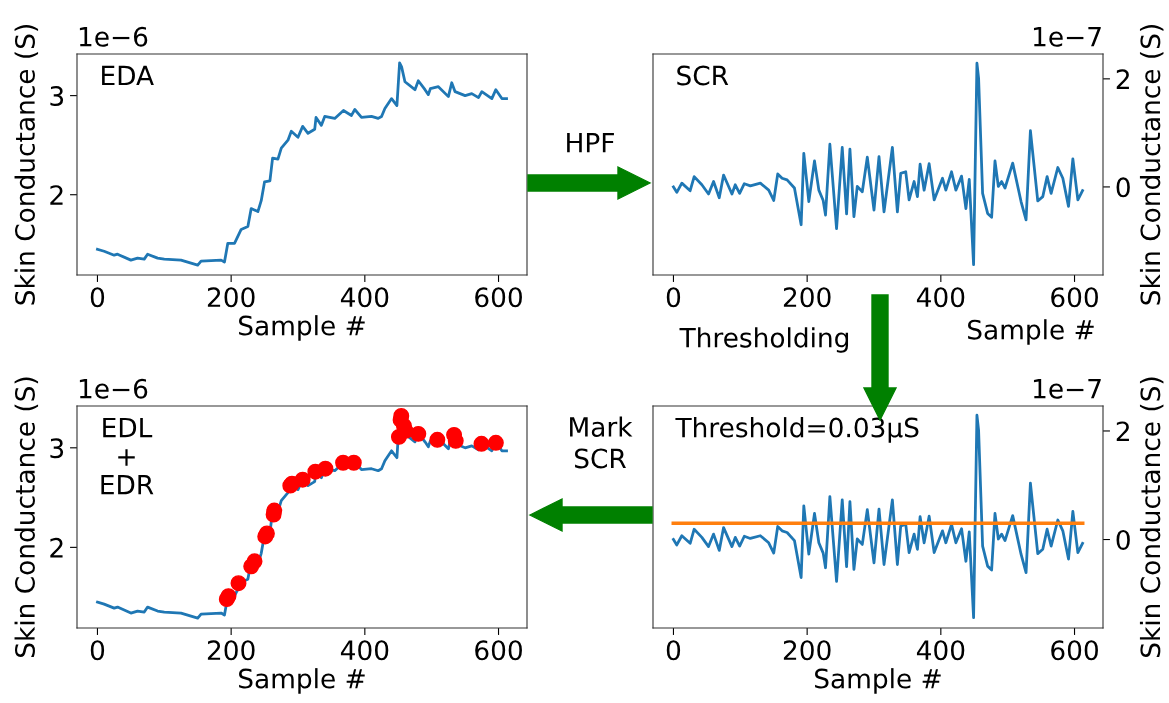 The image size is (1169, 703). What do you see at coordinates (703, 75) in the screenshot?
I see `annotation: SCR` at bounding box center [703, 75].